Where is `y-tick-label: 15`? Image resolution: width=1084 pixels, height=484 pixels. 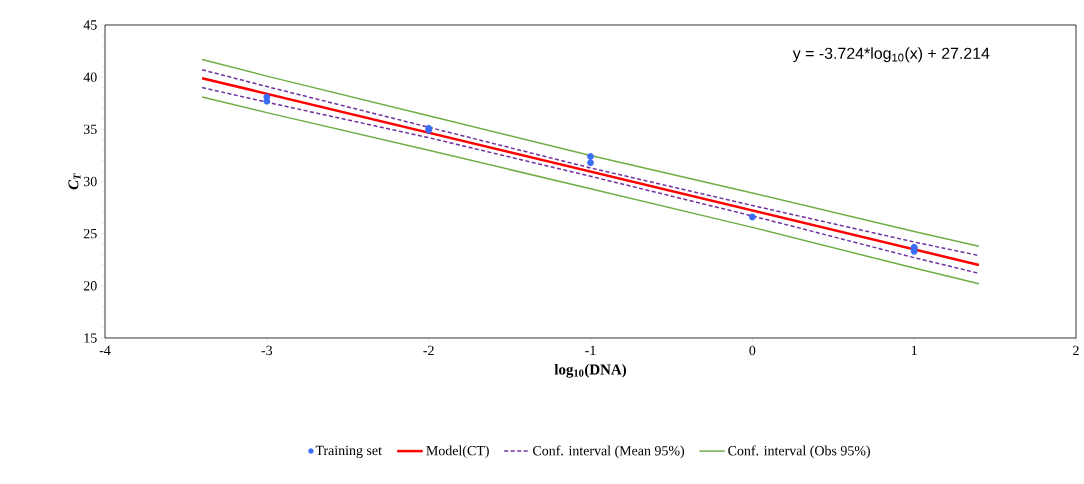 y-tick-label: 15 is located at coordinates (90, 338).